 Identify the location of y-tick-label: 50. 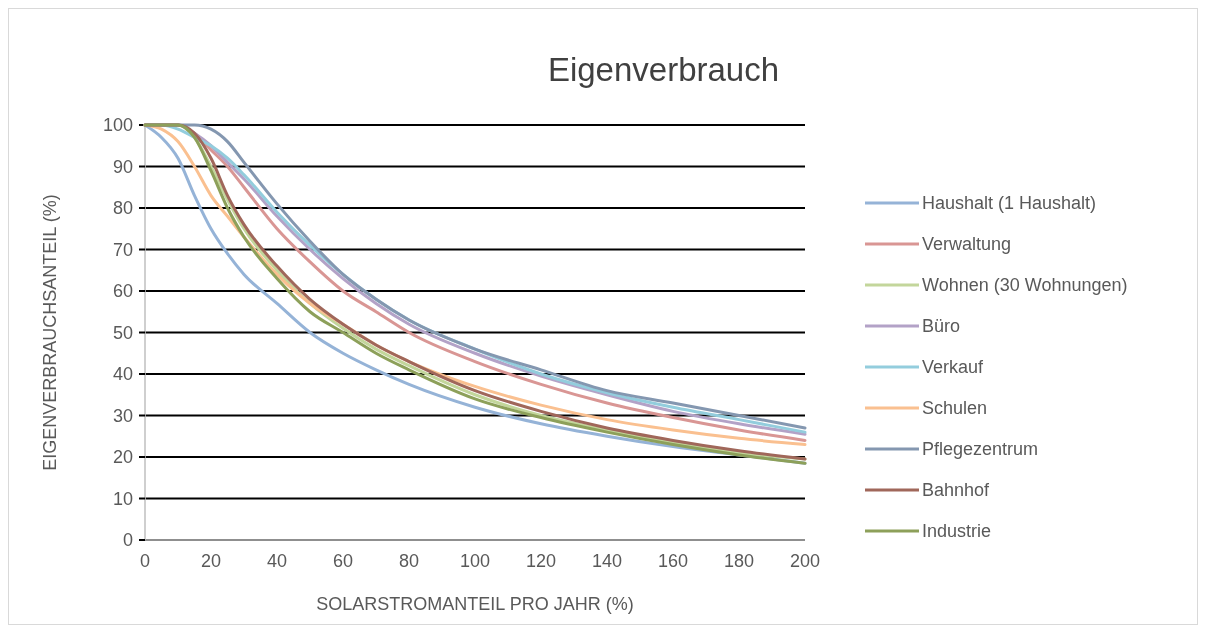
(122, 332).